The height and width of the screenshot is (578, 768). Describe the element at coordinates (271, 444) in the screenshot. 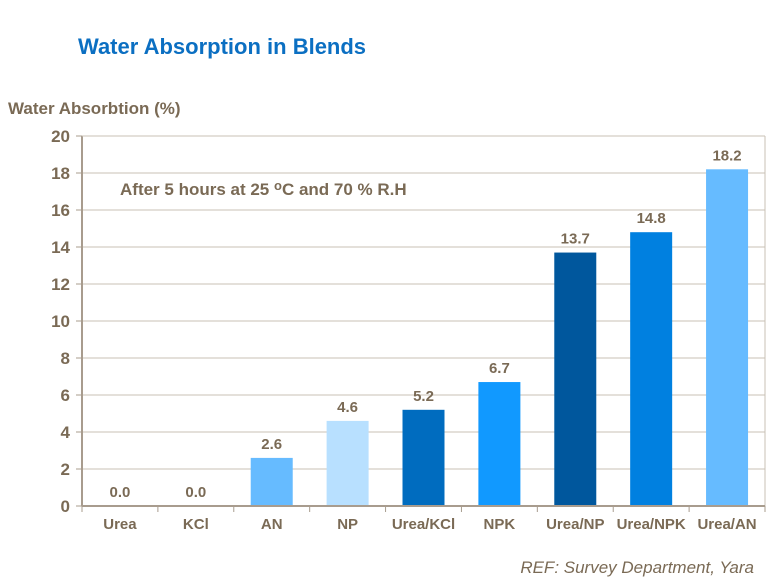

I see `data-label: 2.6` at that location.